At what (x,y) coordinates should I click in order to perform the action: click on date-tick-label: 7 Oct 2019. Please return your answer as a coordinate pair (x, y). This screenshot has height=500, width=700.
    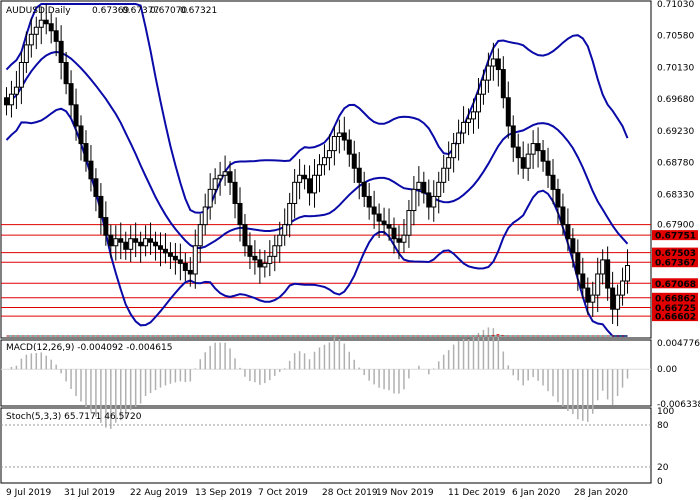
    Looking at the image, I should click on (283, 493).